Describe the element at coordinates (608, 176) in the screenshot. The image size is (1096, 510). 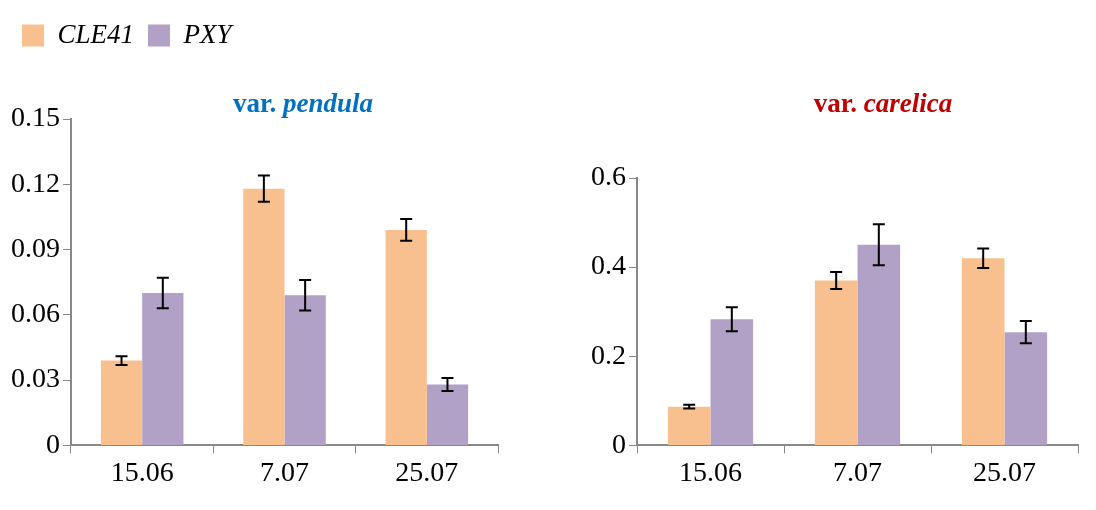
I see `y-tick-label: 0.6` at that location.